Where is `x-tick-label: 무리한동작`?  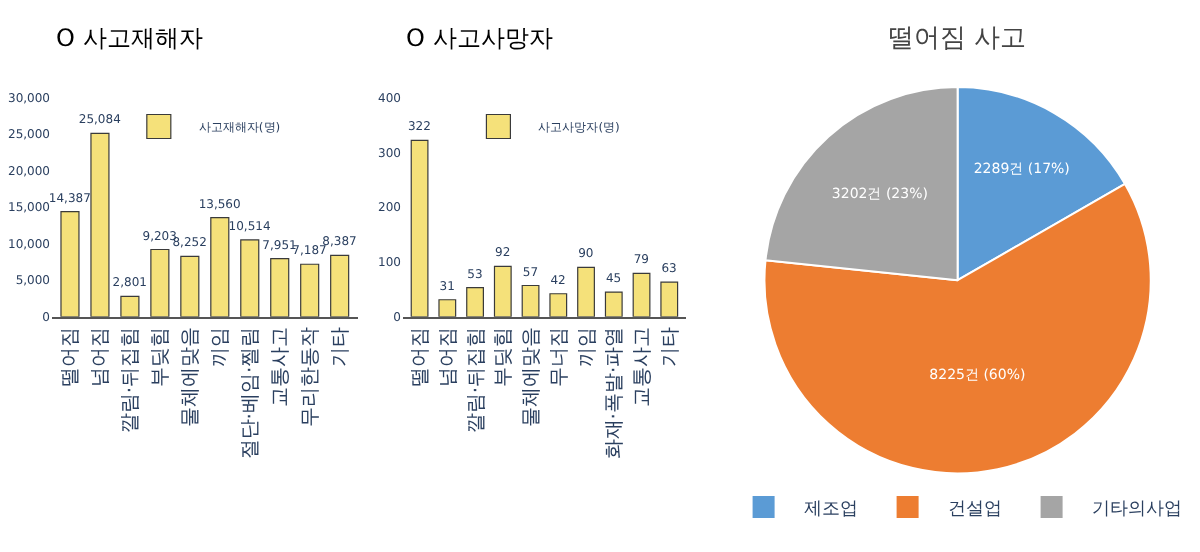 x-tick-label: 무리한동작 is located at coordinates (311, 376).